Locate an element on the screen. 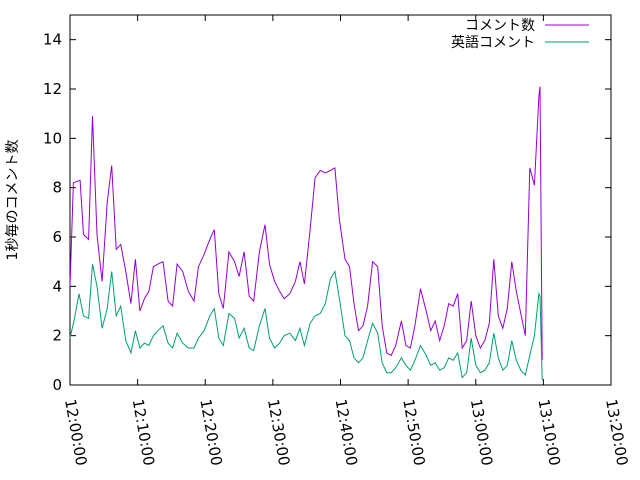 Image resolution: width=640 pixels, height=480 pixels. x-tick-label: 13:20:00 is located at coordinates (616, 432).